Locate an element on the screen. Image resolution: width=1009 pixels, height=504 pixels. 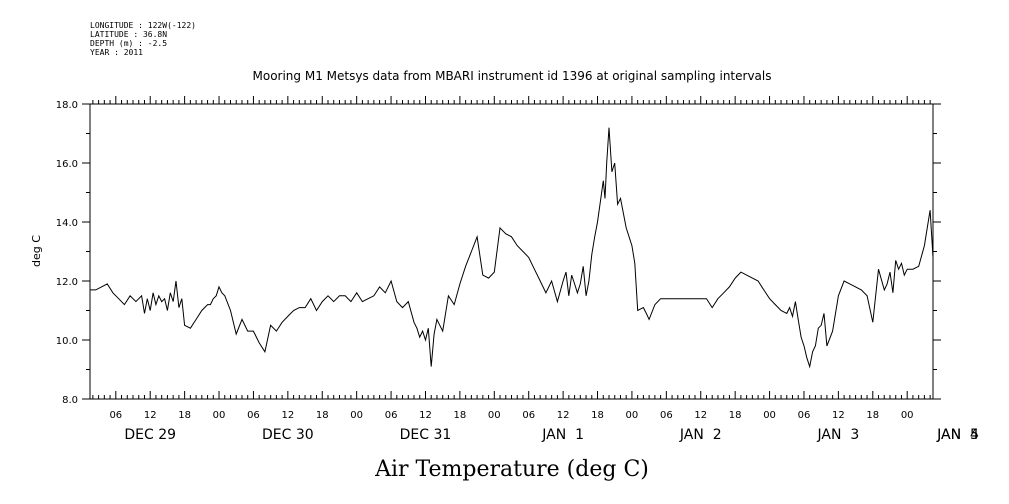
x-day-label: DEC 31 is located at coordinates (426, 435).